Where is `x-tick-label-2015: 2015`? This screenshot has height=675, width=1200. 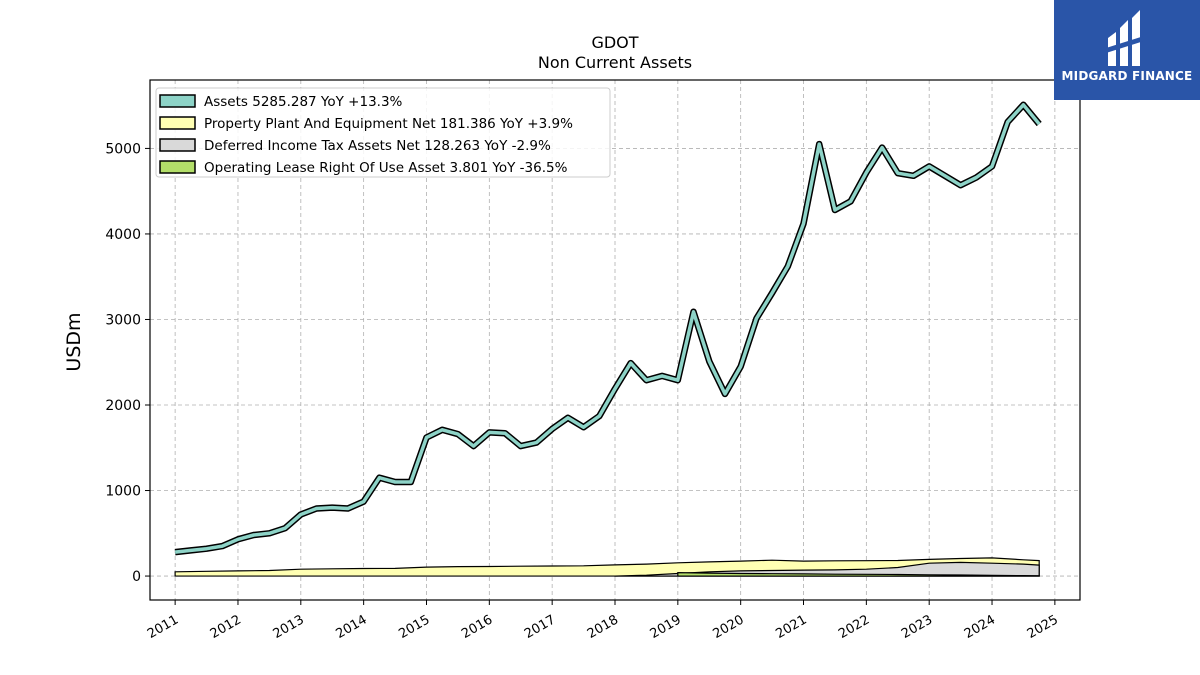 x-tick-label-2015: 2015 is located at coordinates (414, 627).